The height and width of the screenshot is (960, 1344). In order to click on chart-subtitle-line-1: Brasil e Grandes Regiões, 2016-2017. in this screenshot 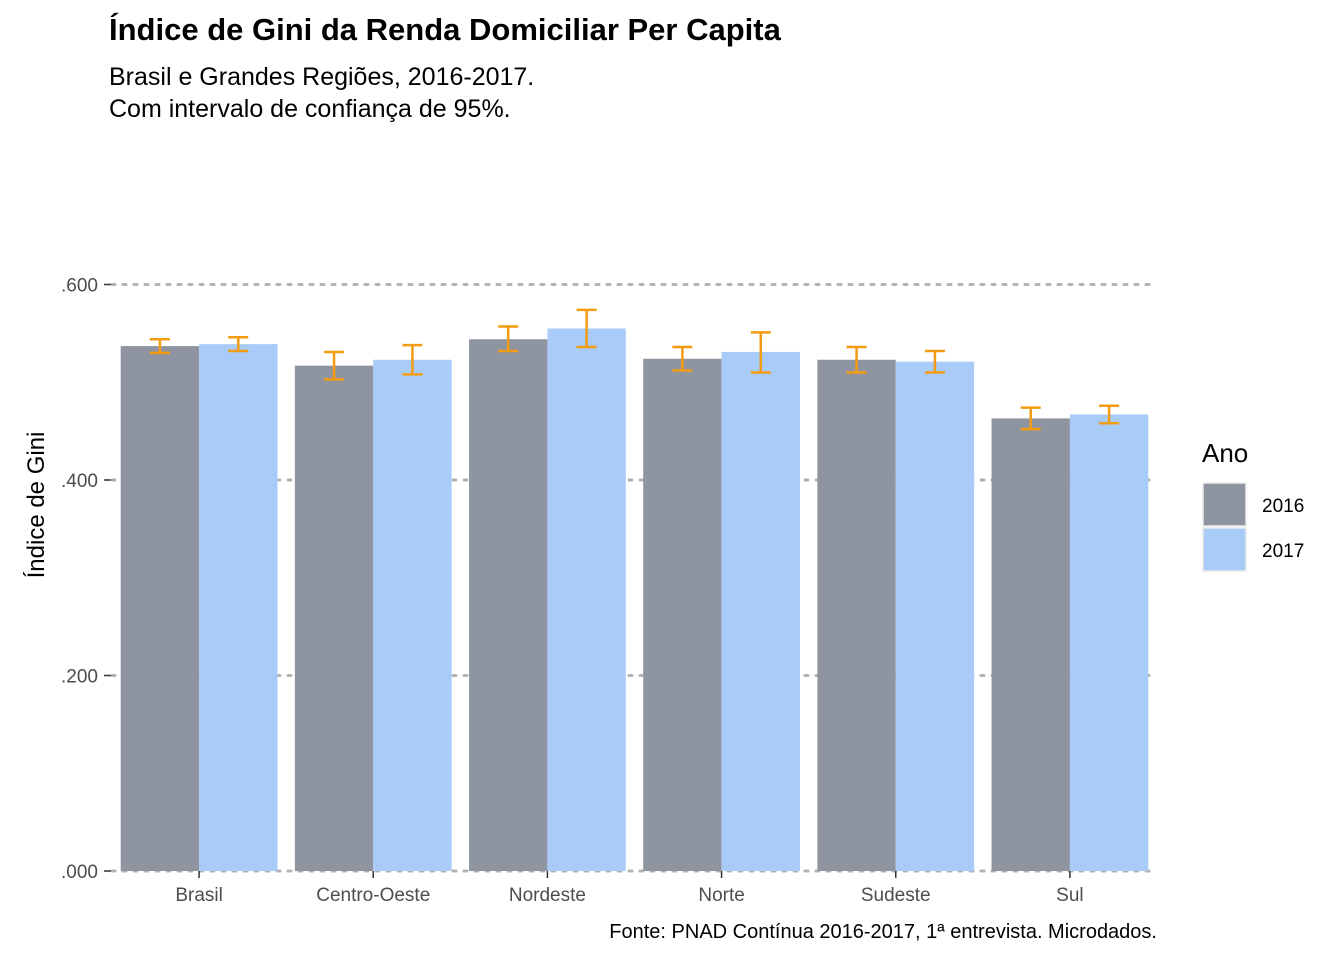, I will do `click(321, 77)`.